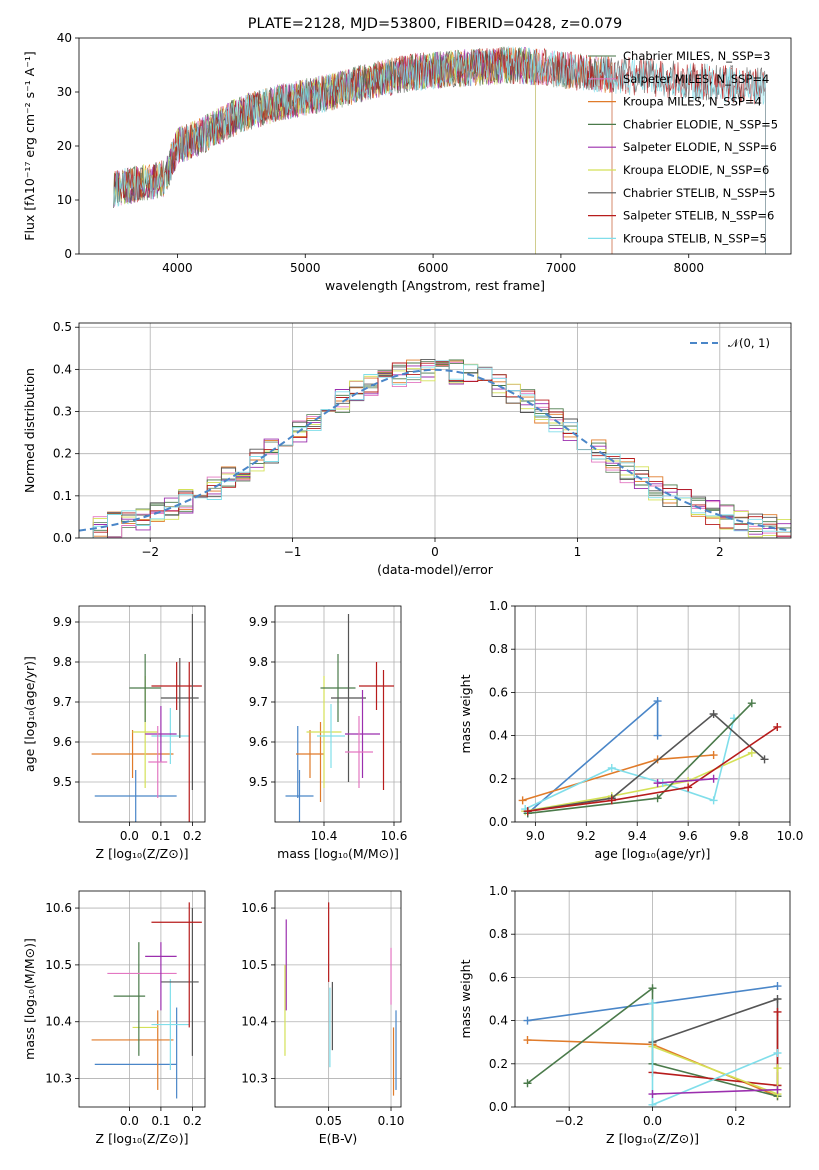 This screenshot has height=1170, width=819. I want to click on y-tick-label: 0.4, so click(498, 736).